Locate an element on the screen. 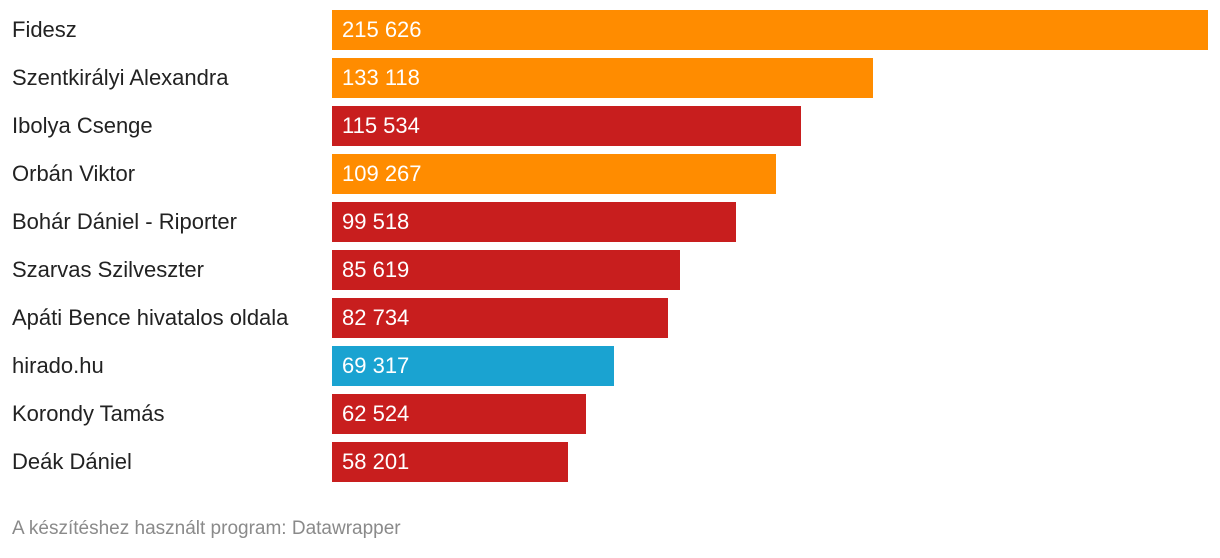  bar-value-label: 215 626 is located at coordinates (382, 29).